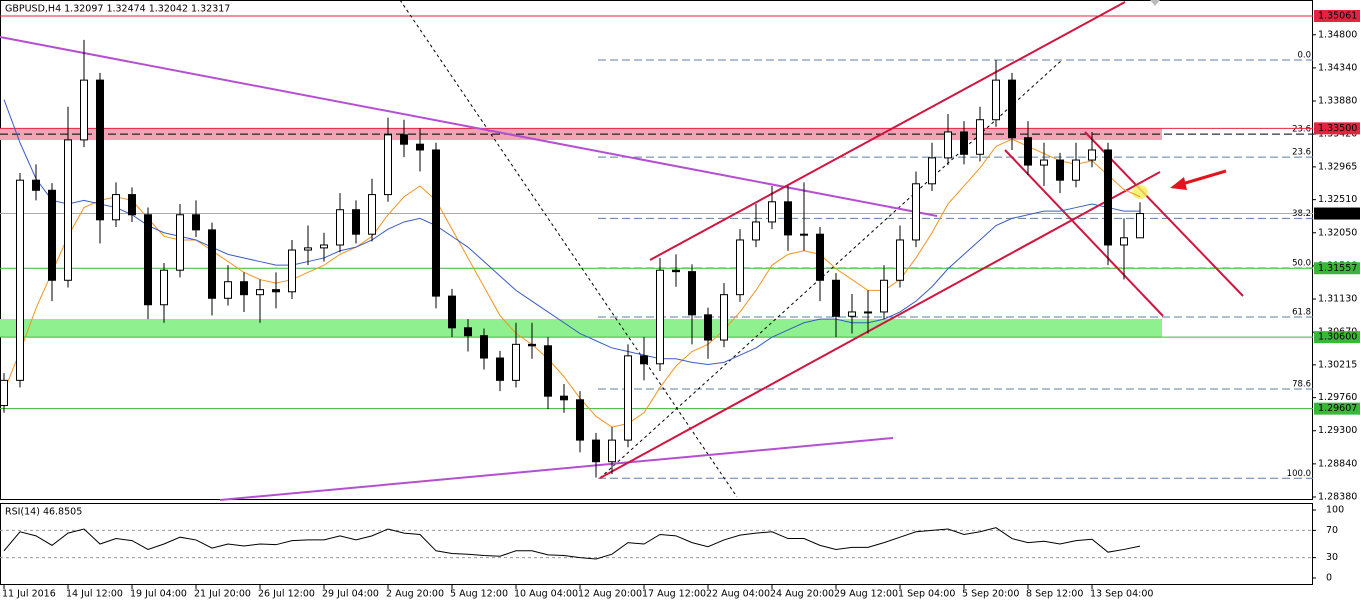  What do you see at coordinates (1337, 199) in the screenshot?
I see `y-tick-label: 1.32510` at bounding box center [1337, 199].